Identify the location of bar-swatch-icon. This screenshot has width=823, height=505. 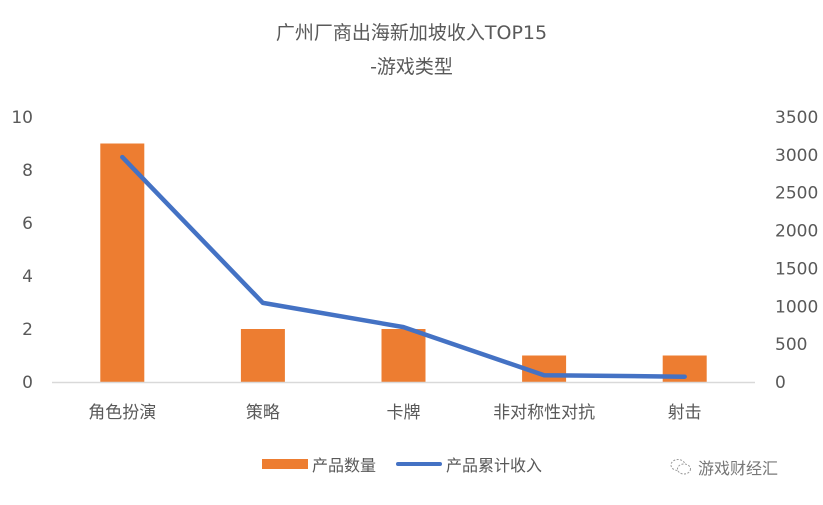
(285, 464).